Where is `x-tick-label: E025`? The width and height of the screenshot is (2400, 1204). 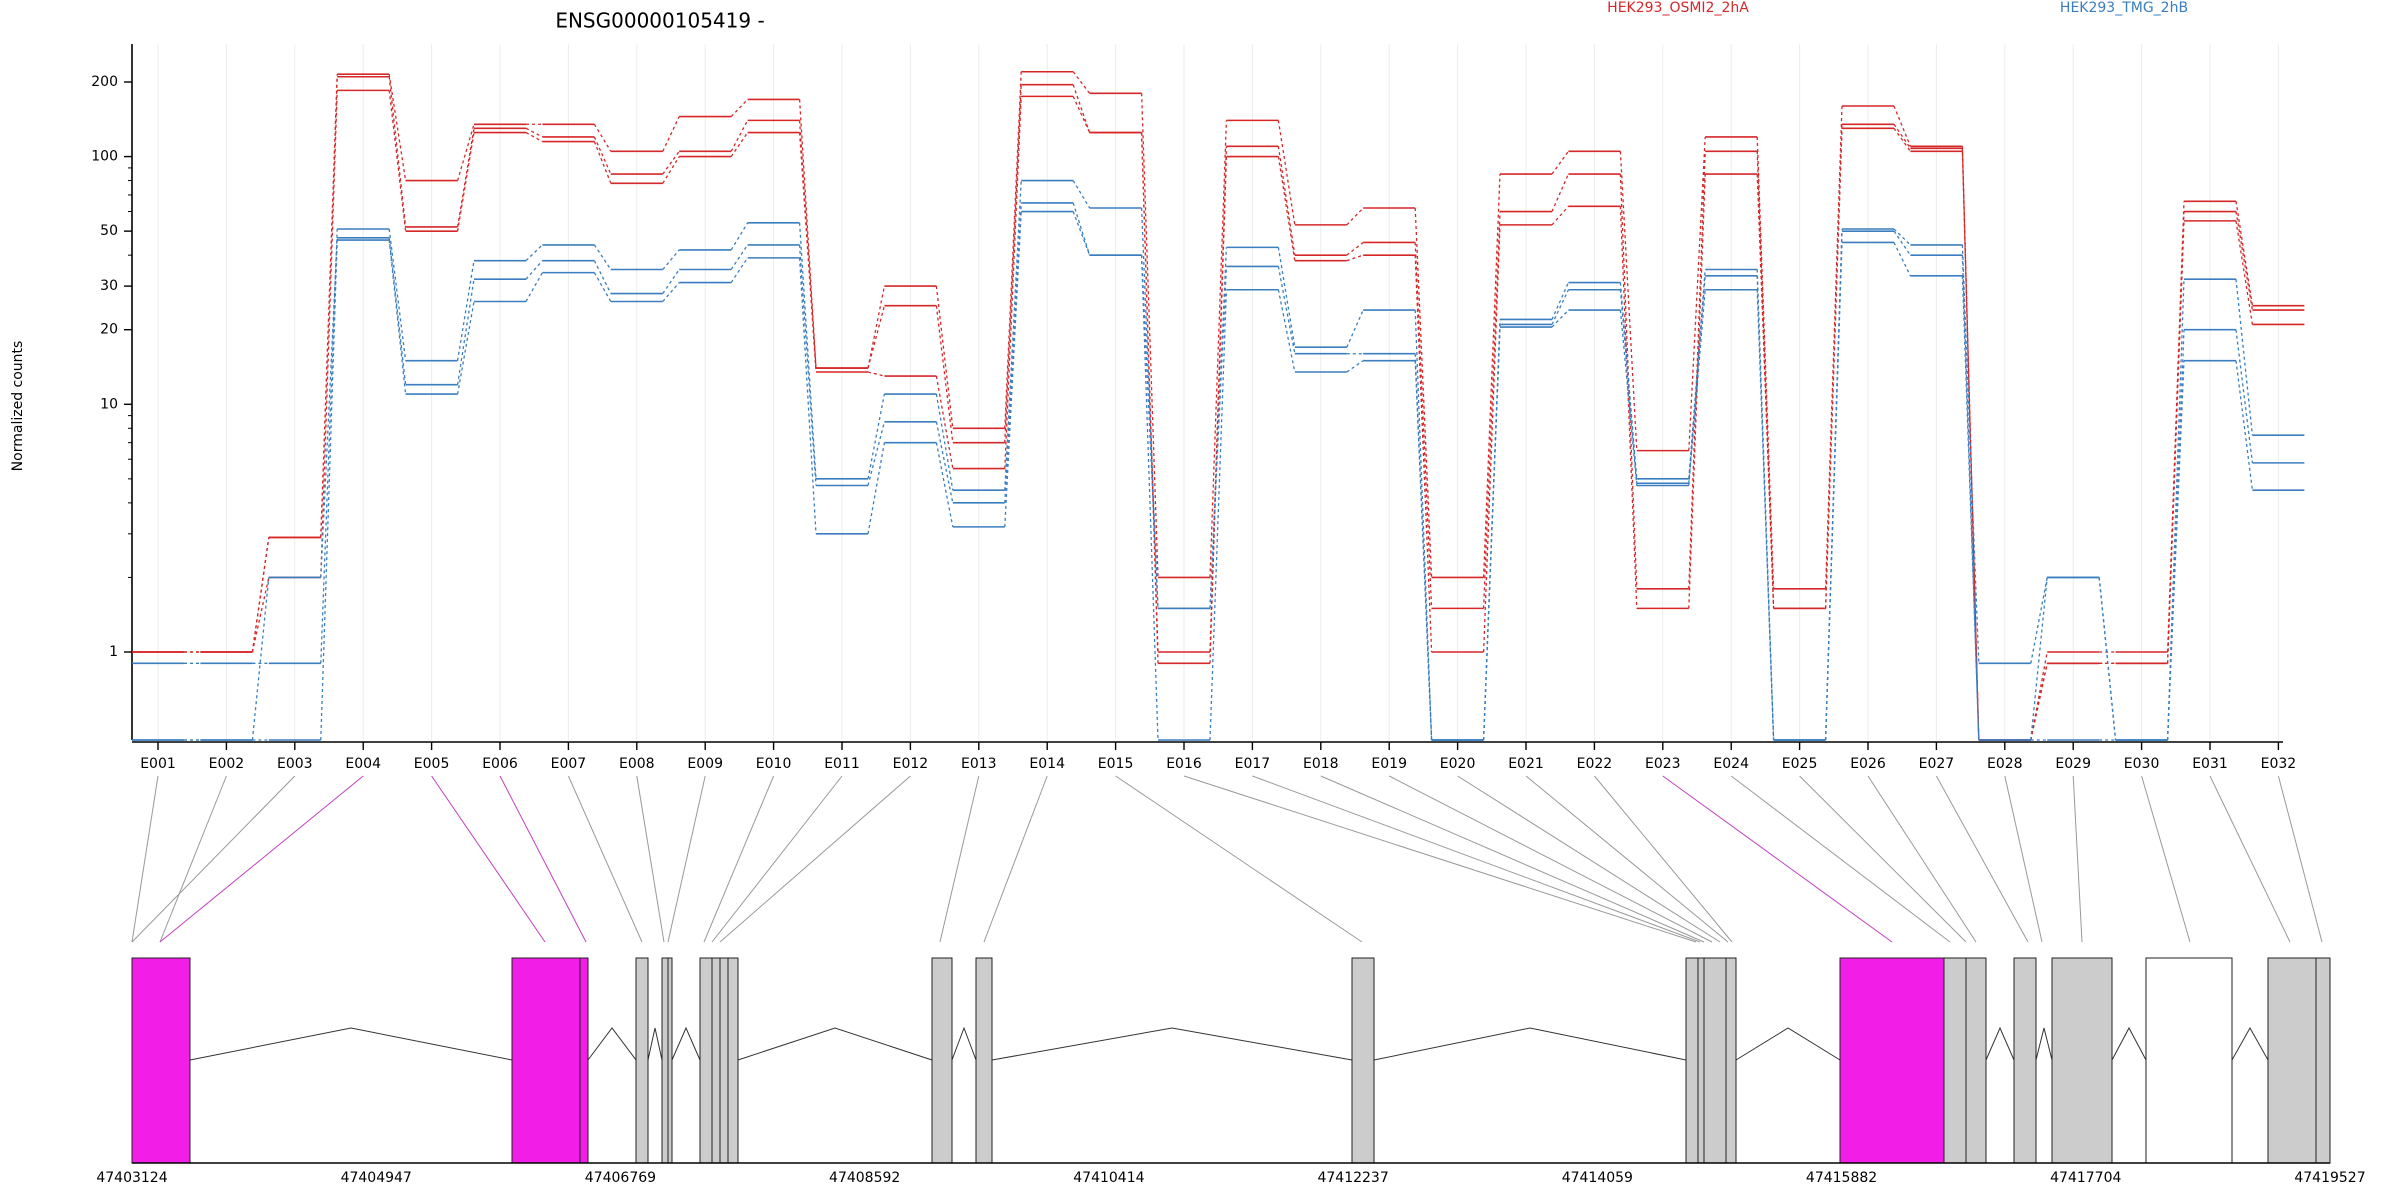
x-tick-label: E025 is located at coordinates (1800, 764).